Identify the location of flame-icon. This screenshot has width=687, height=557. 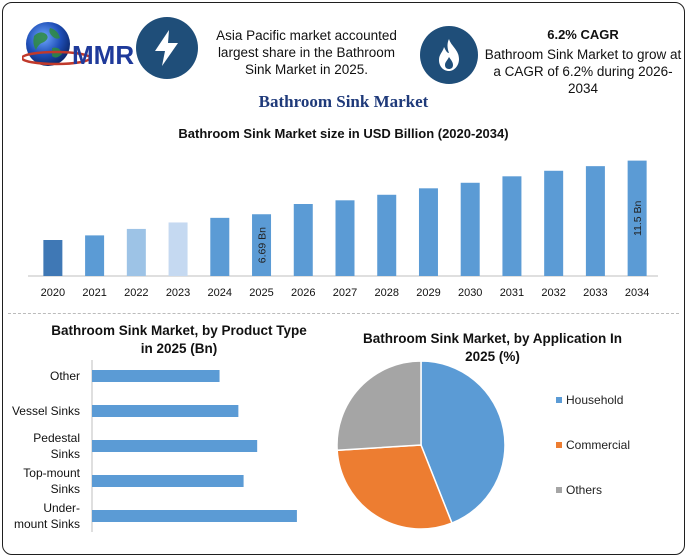
(449, 55).